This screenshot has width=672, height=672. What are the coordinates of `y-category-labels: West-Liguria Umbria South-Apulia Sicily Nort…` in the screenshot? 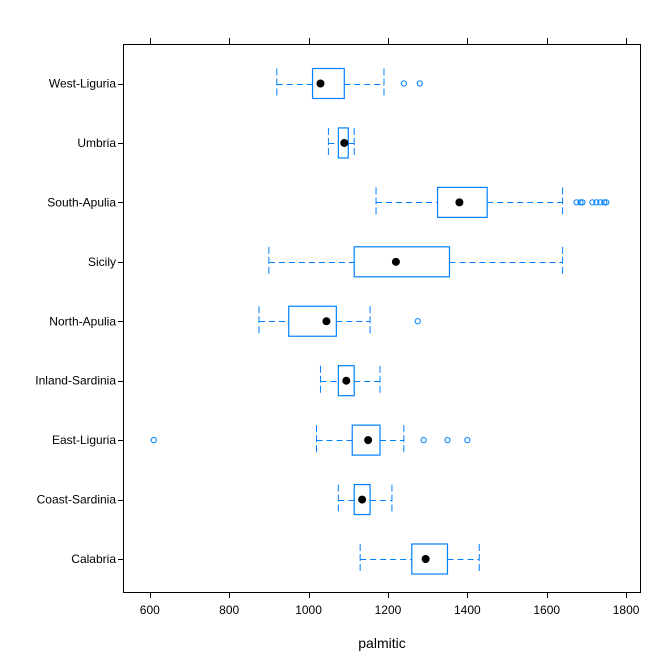 It's located at (75, 322).